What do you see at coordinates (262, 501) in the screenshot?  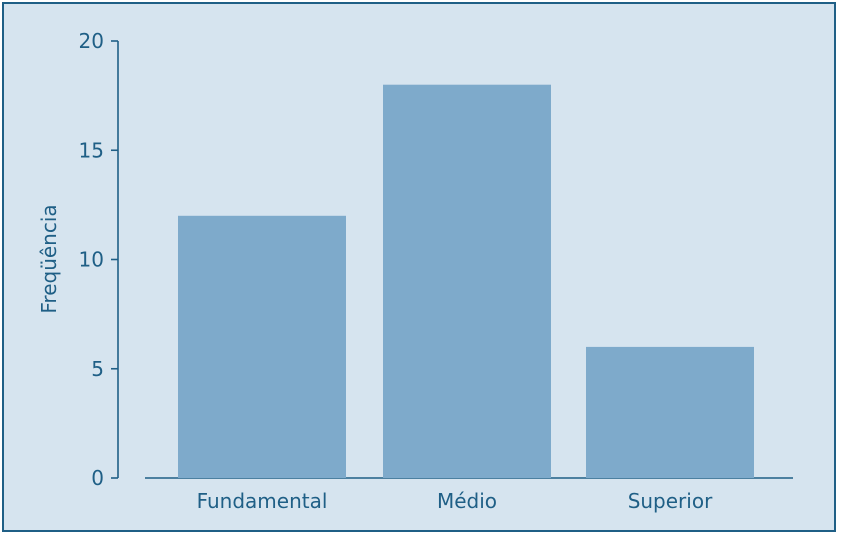 I see `x-tick-label: Fundamental` at bounding box center [262, 501].